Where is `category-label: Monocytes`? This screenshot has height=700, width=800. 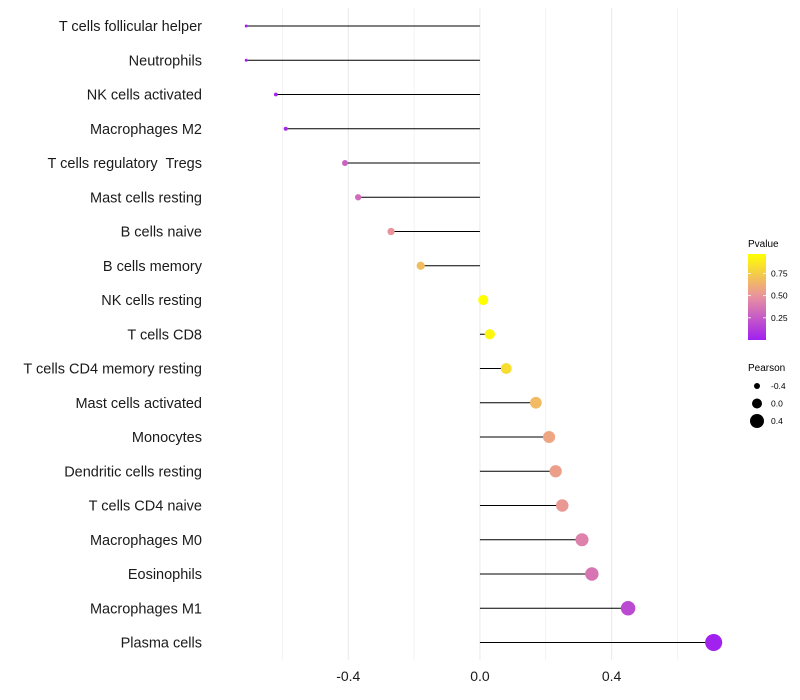
category-label: Monocytes is located at coordinates (167, 438).